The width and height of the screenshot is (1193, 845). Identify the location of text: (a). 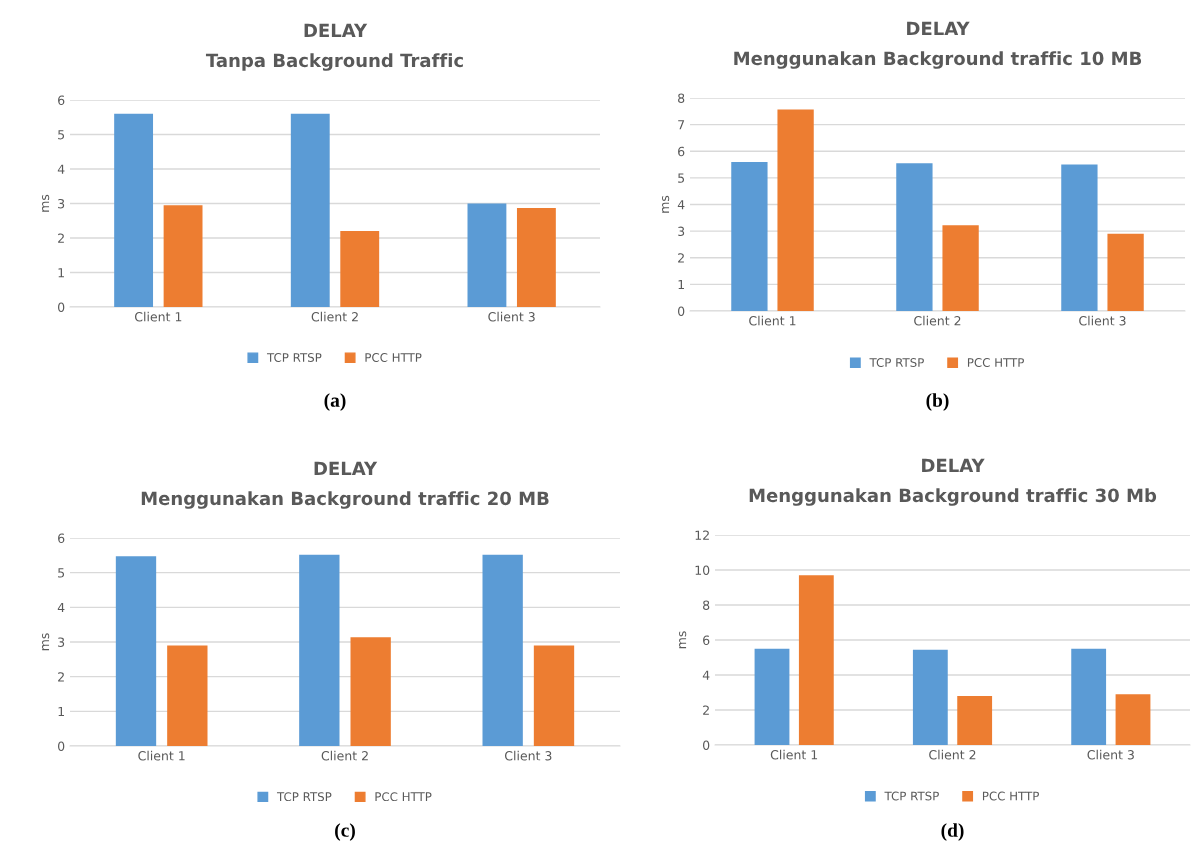
(335, 402).